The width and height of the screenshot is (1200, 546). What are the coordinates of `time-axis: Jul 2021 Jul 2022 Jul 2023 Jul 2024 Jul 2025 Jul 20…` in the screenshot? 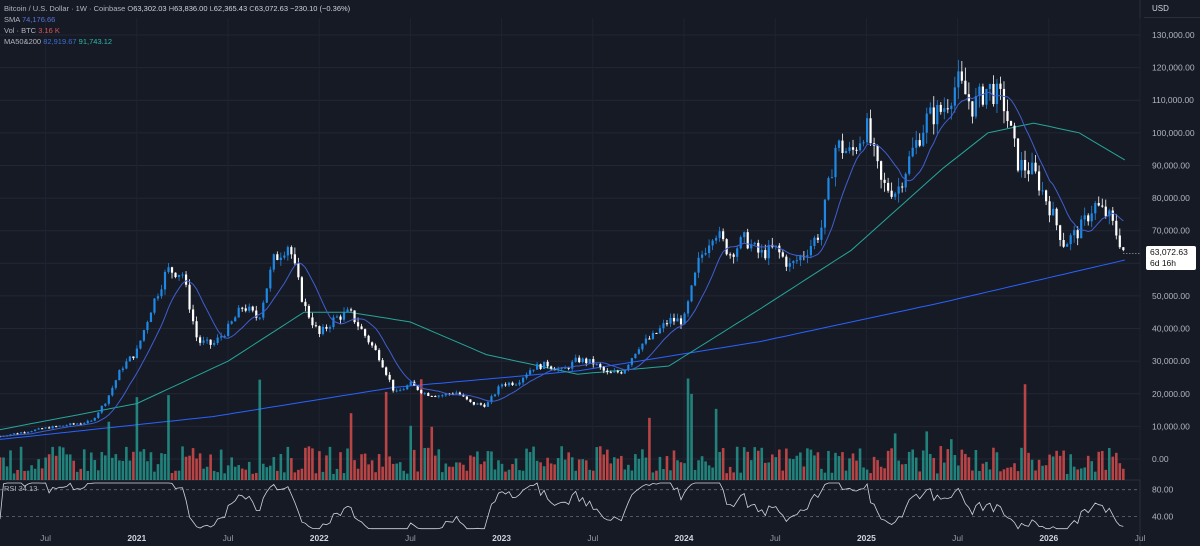 It's located at (592, 538).